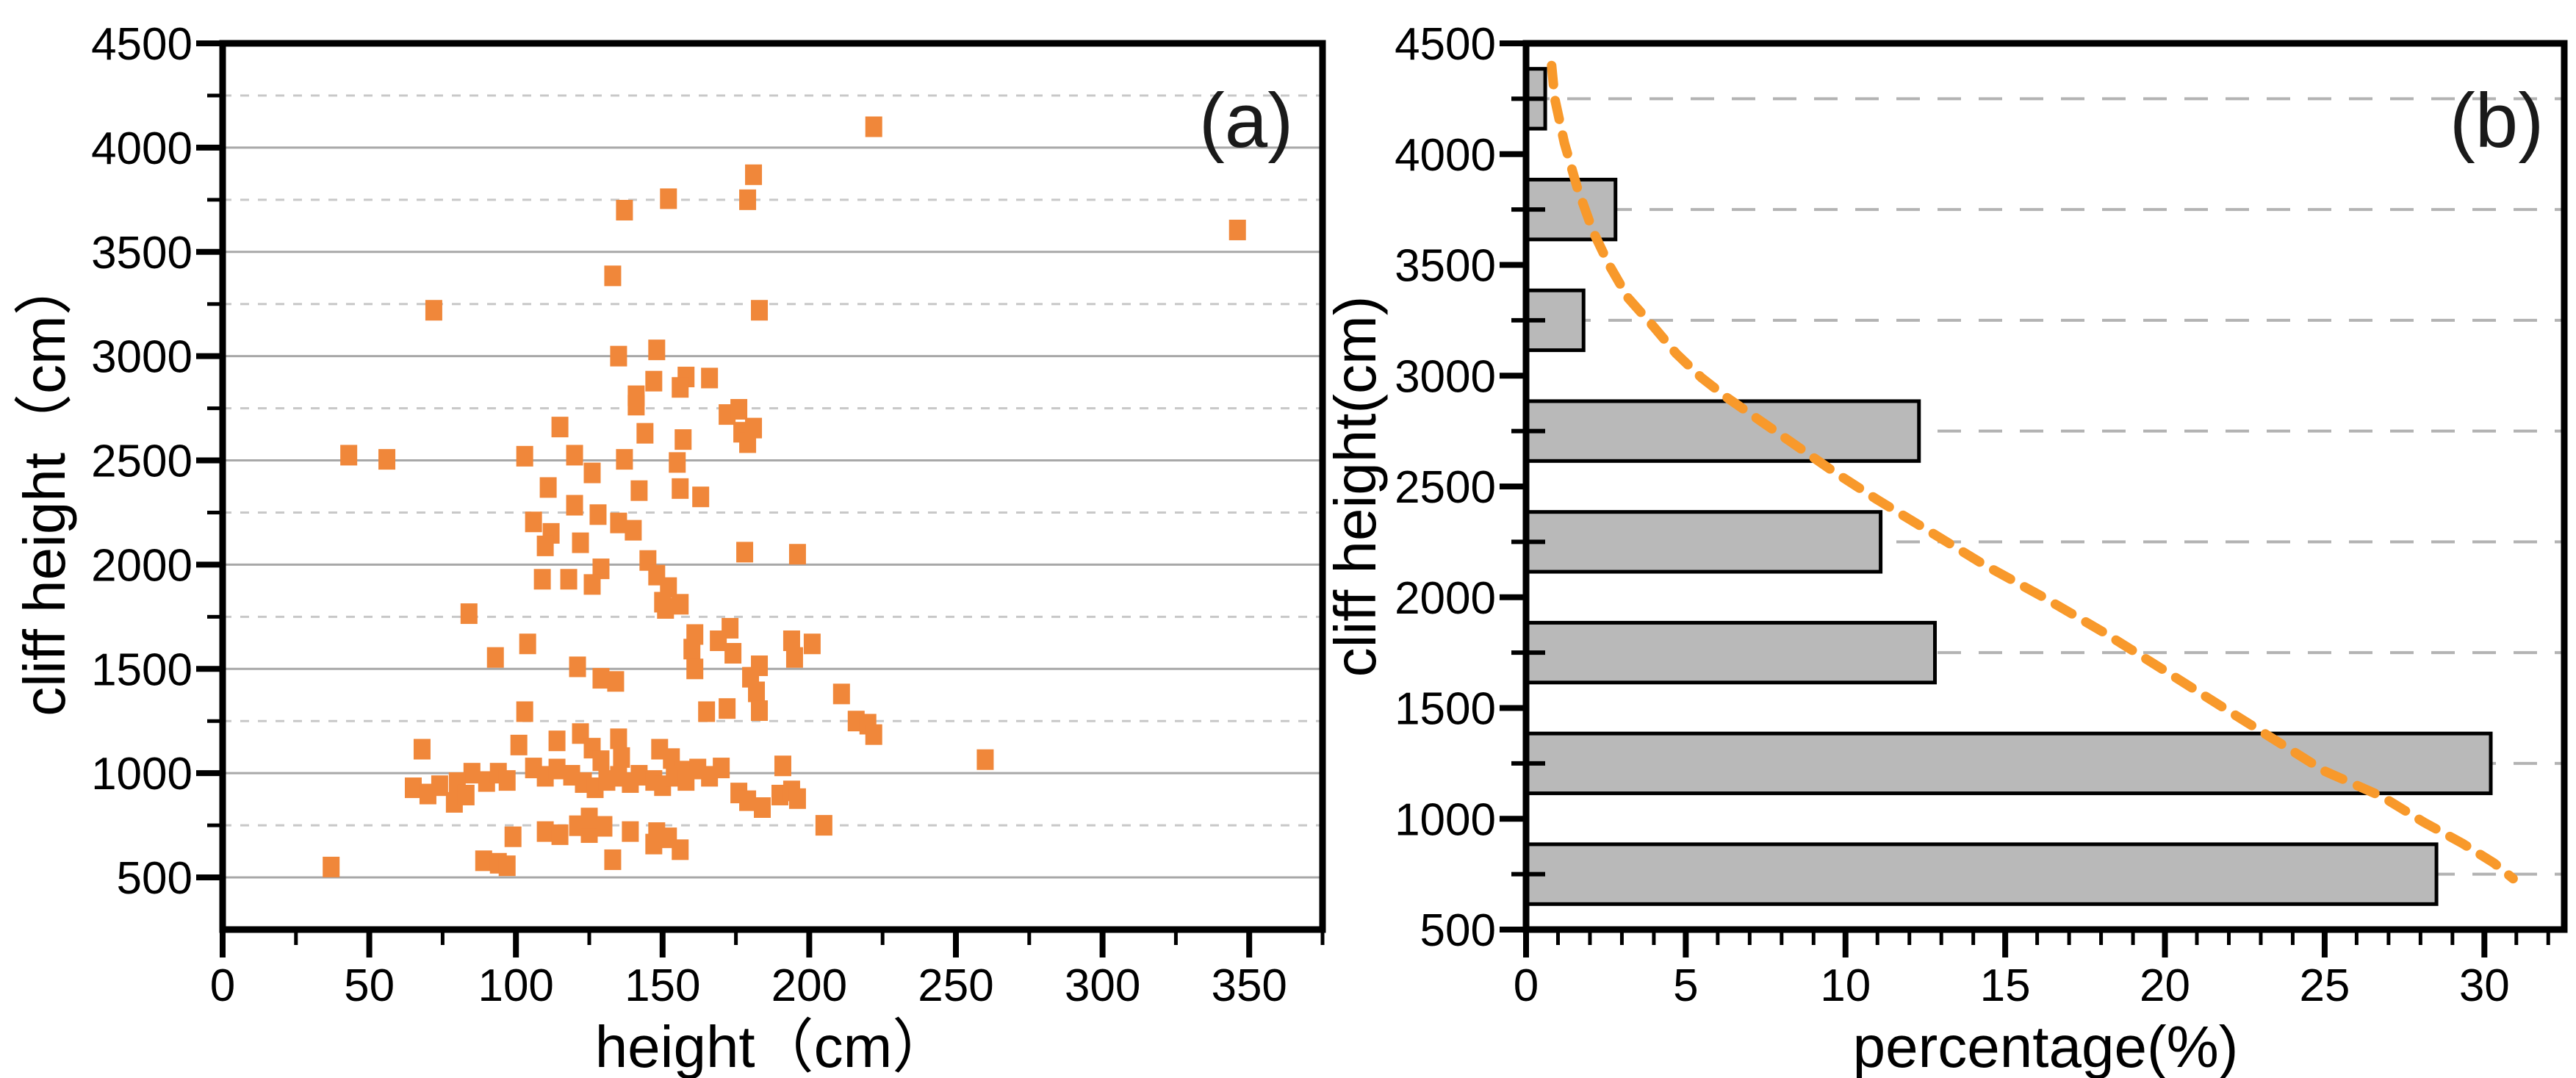  What do you see at coordinates (1685, 985) in the screenshot?
I see `x-tick-label: 5` at bounding box center [1685, 985].